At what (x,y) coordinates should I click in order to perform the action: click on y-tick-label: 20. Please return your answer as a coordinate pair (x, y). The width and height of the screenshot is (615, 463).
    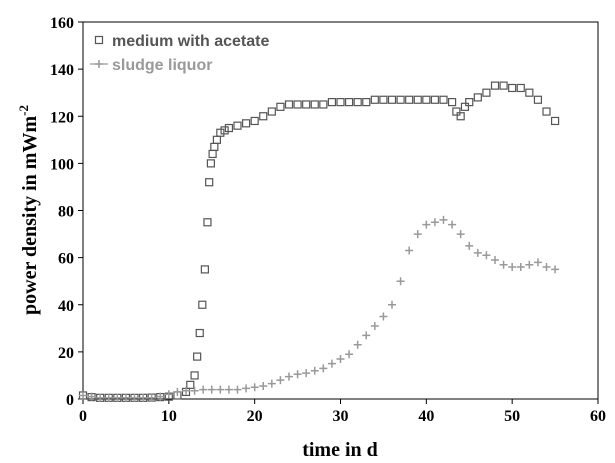
    Looking at the image, I should click on (66, 353).